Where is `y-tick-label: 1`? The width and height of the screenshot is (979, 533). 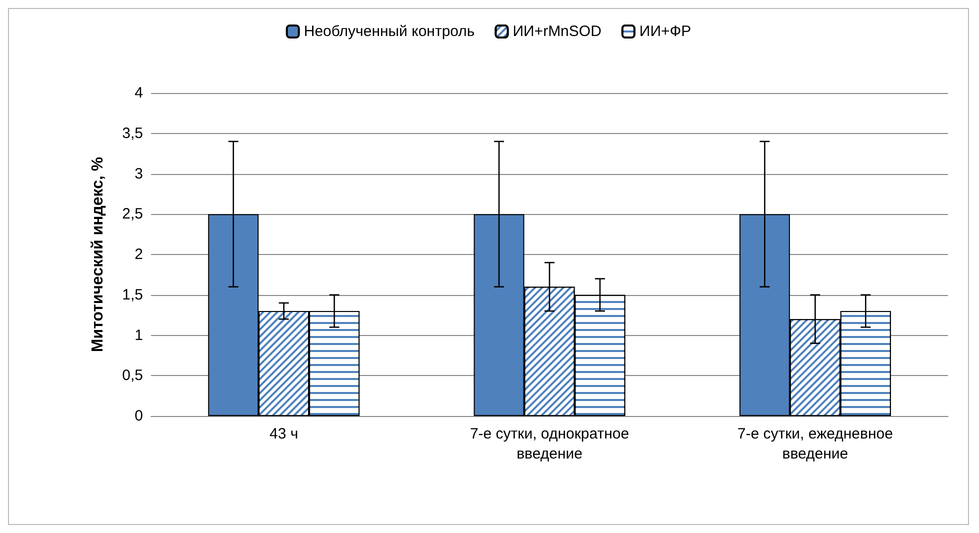
y-tick-label: 1 is located at coordinates (138, 335).